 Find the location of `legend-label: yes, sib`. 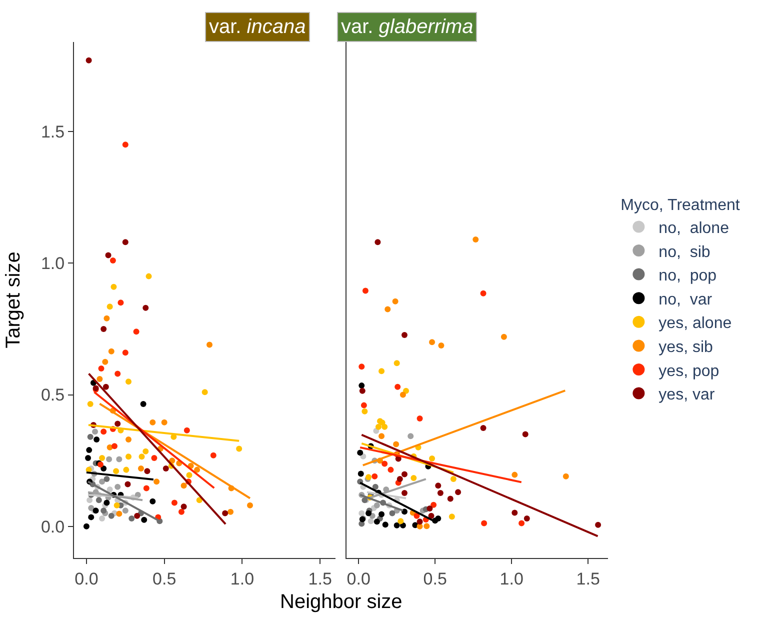

legend-label: yes, sib is located at coordinates (686, 347).